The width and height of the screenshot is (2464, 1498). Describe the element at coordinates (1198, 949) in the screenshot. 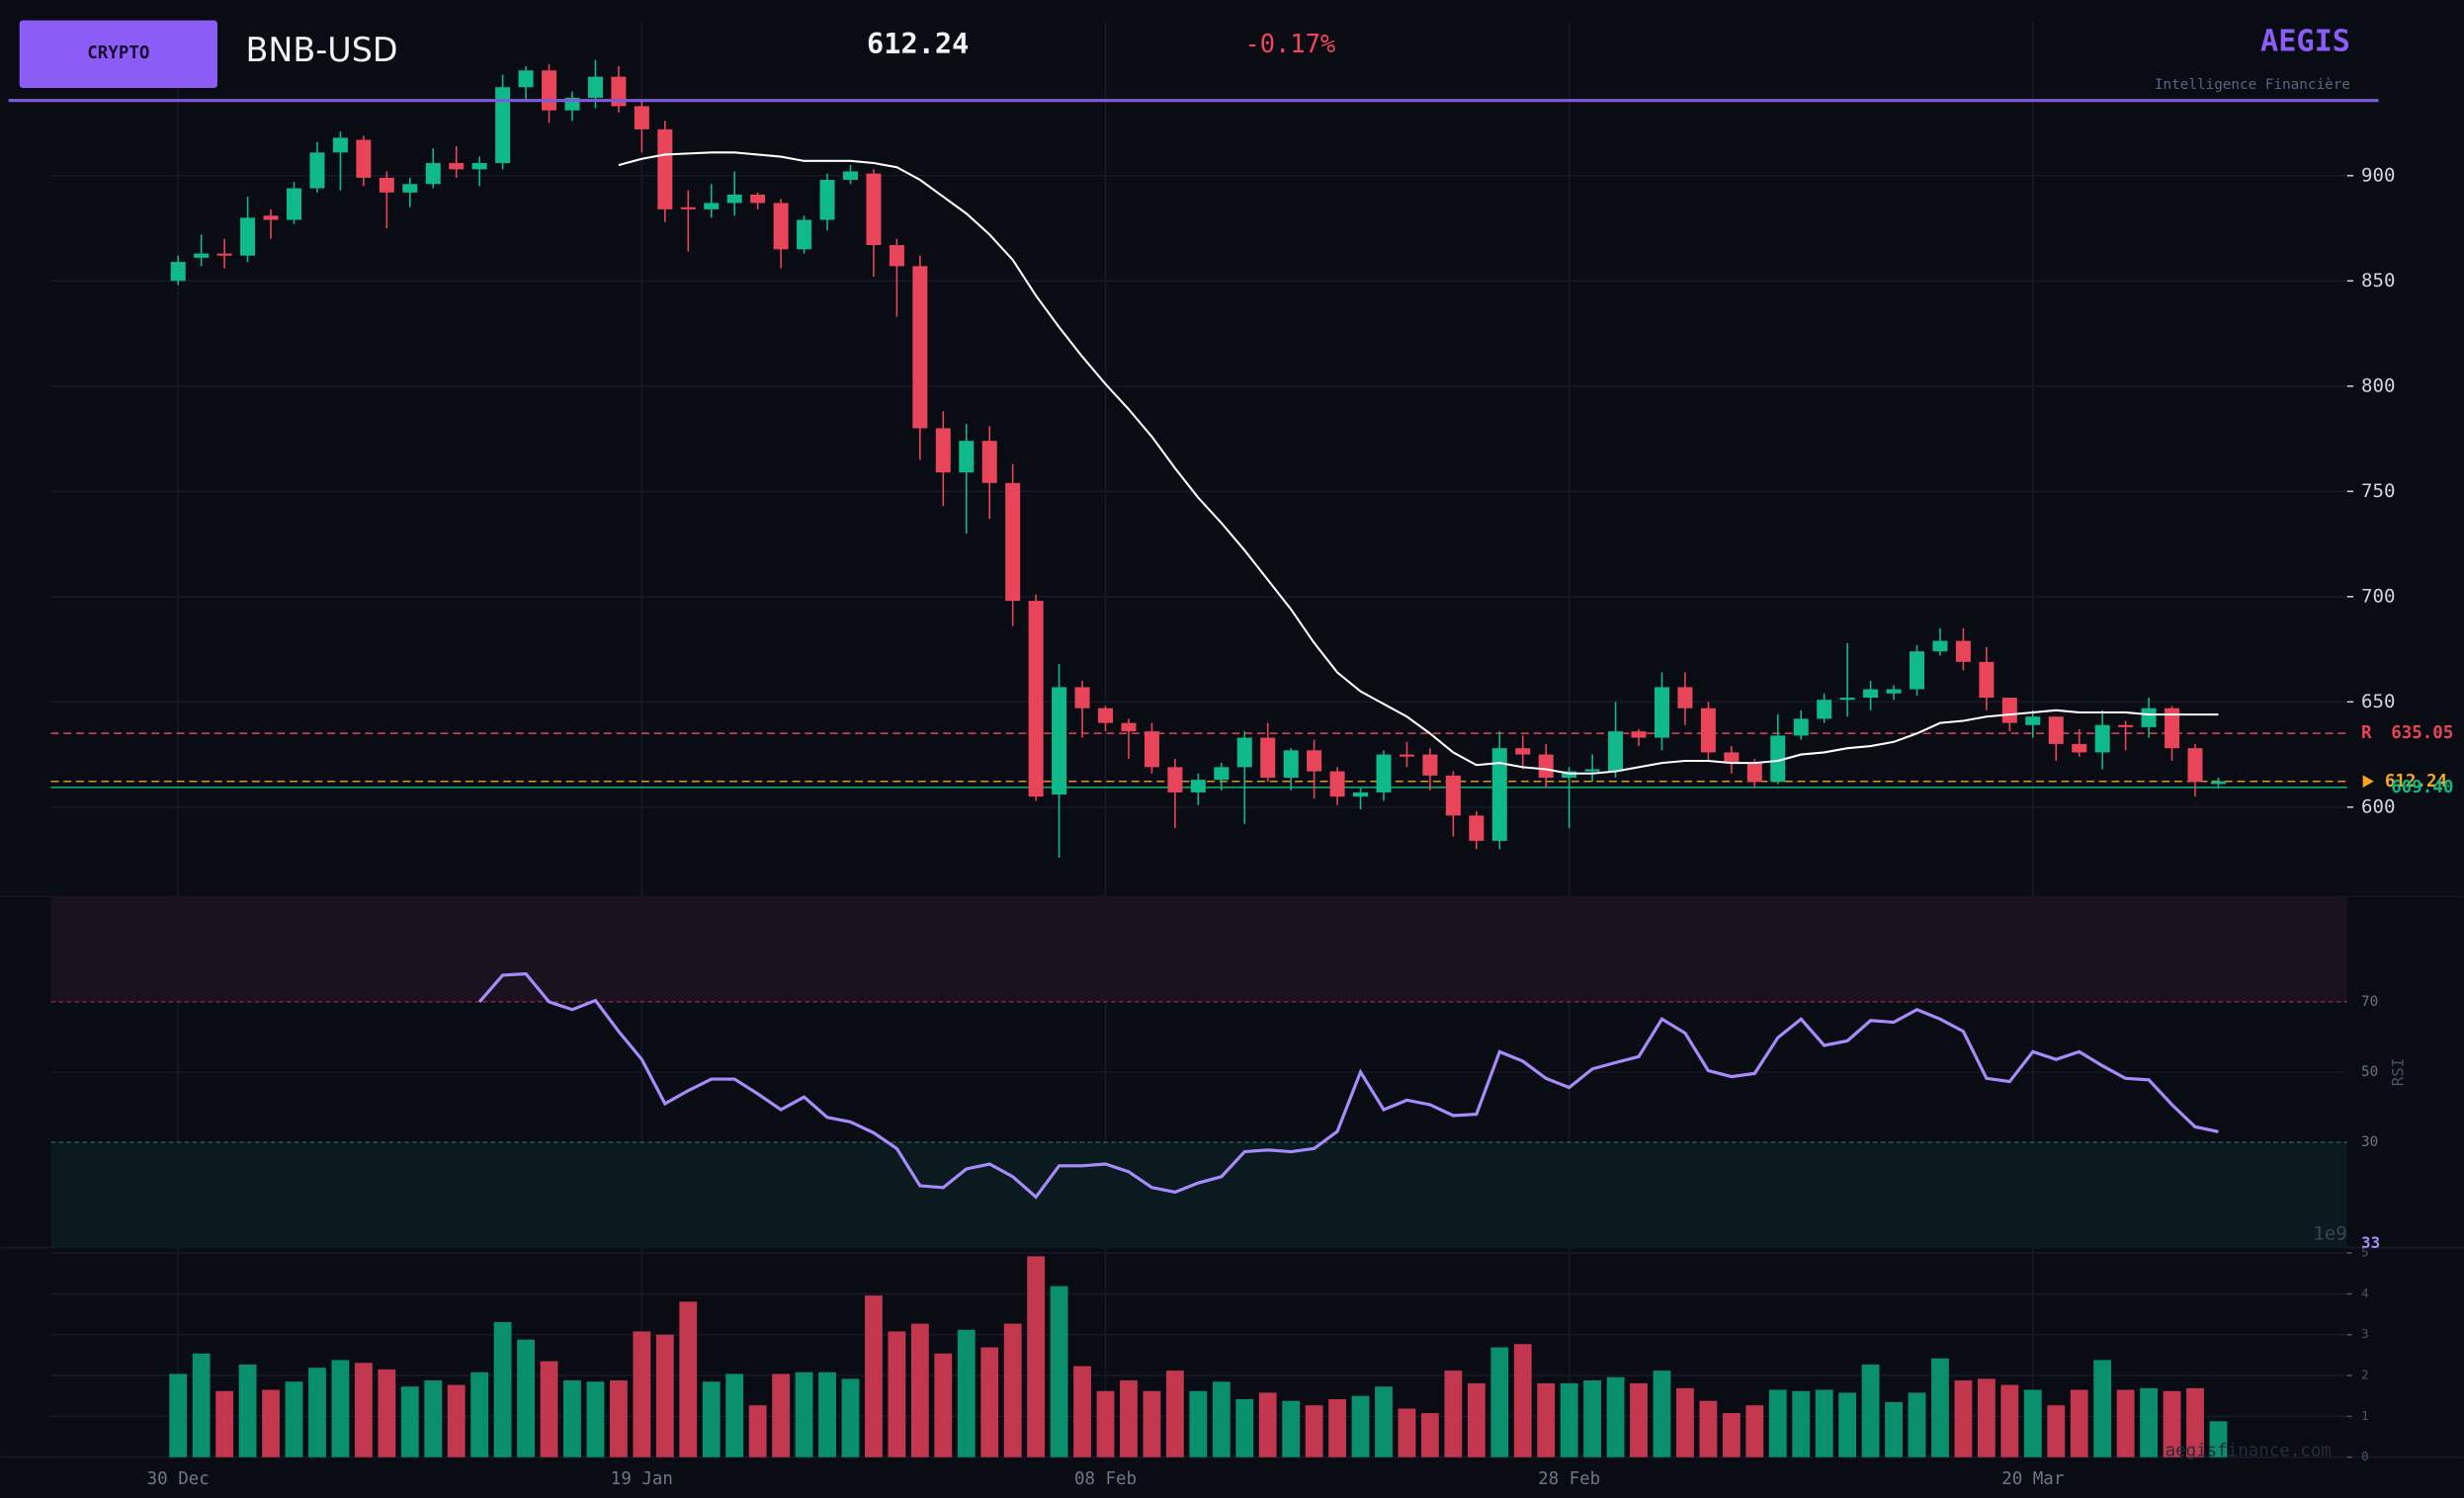

I see `rsi-zone` at that location.